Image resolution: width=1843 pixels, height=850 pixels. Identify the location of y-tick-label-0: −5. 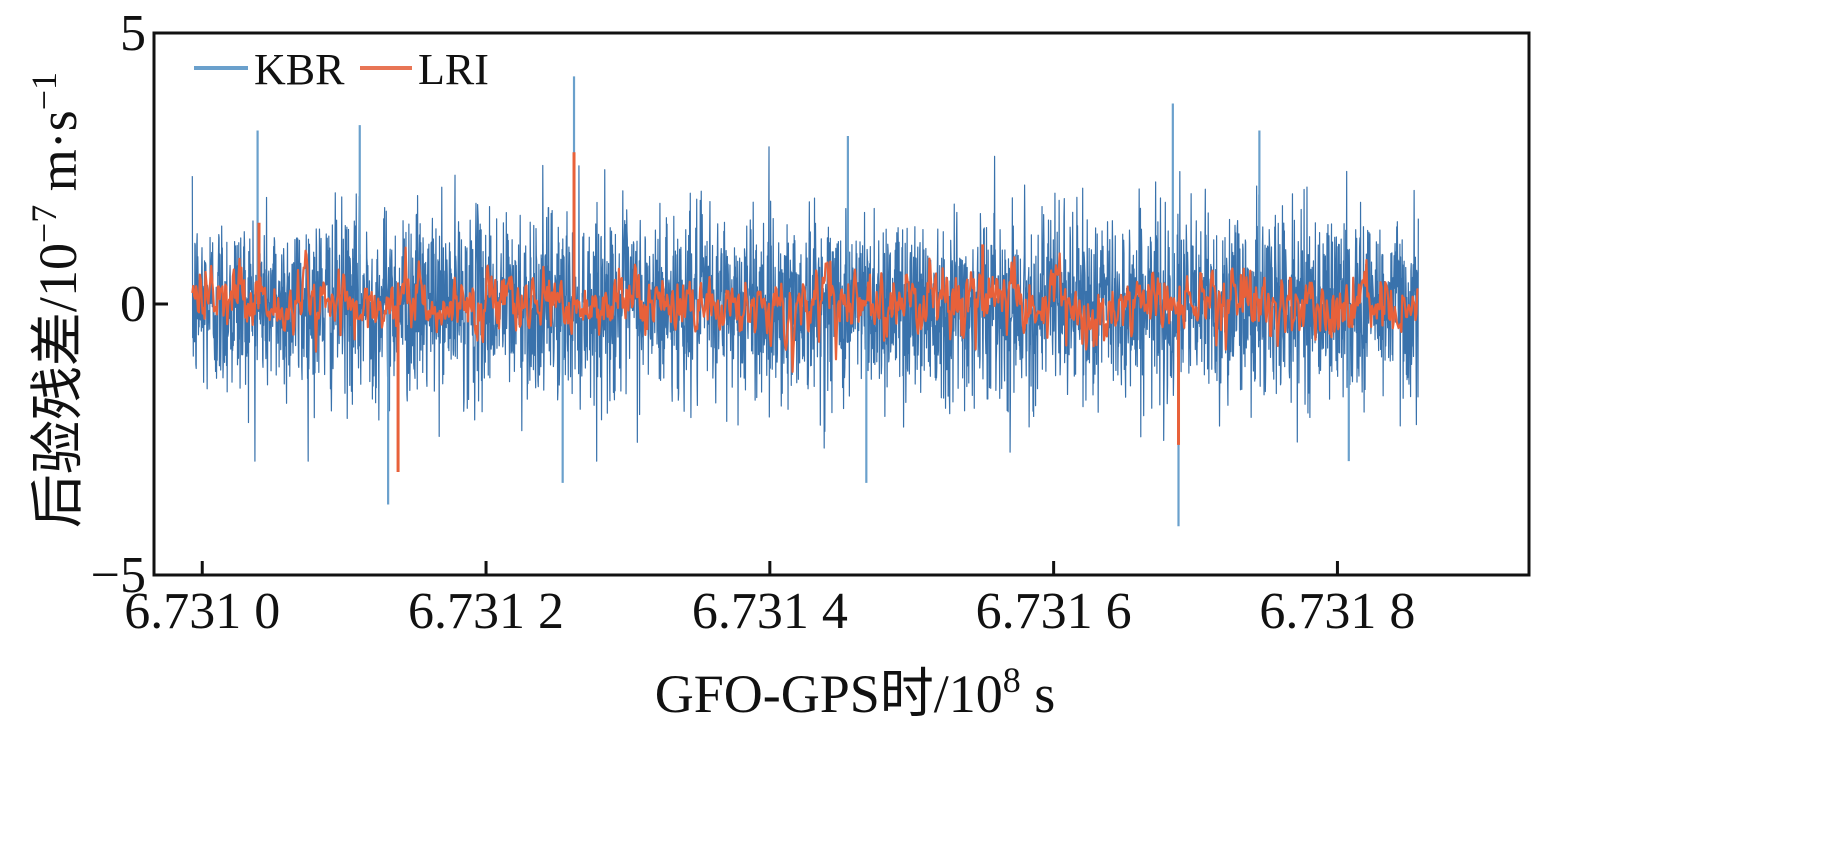
(118, 575).